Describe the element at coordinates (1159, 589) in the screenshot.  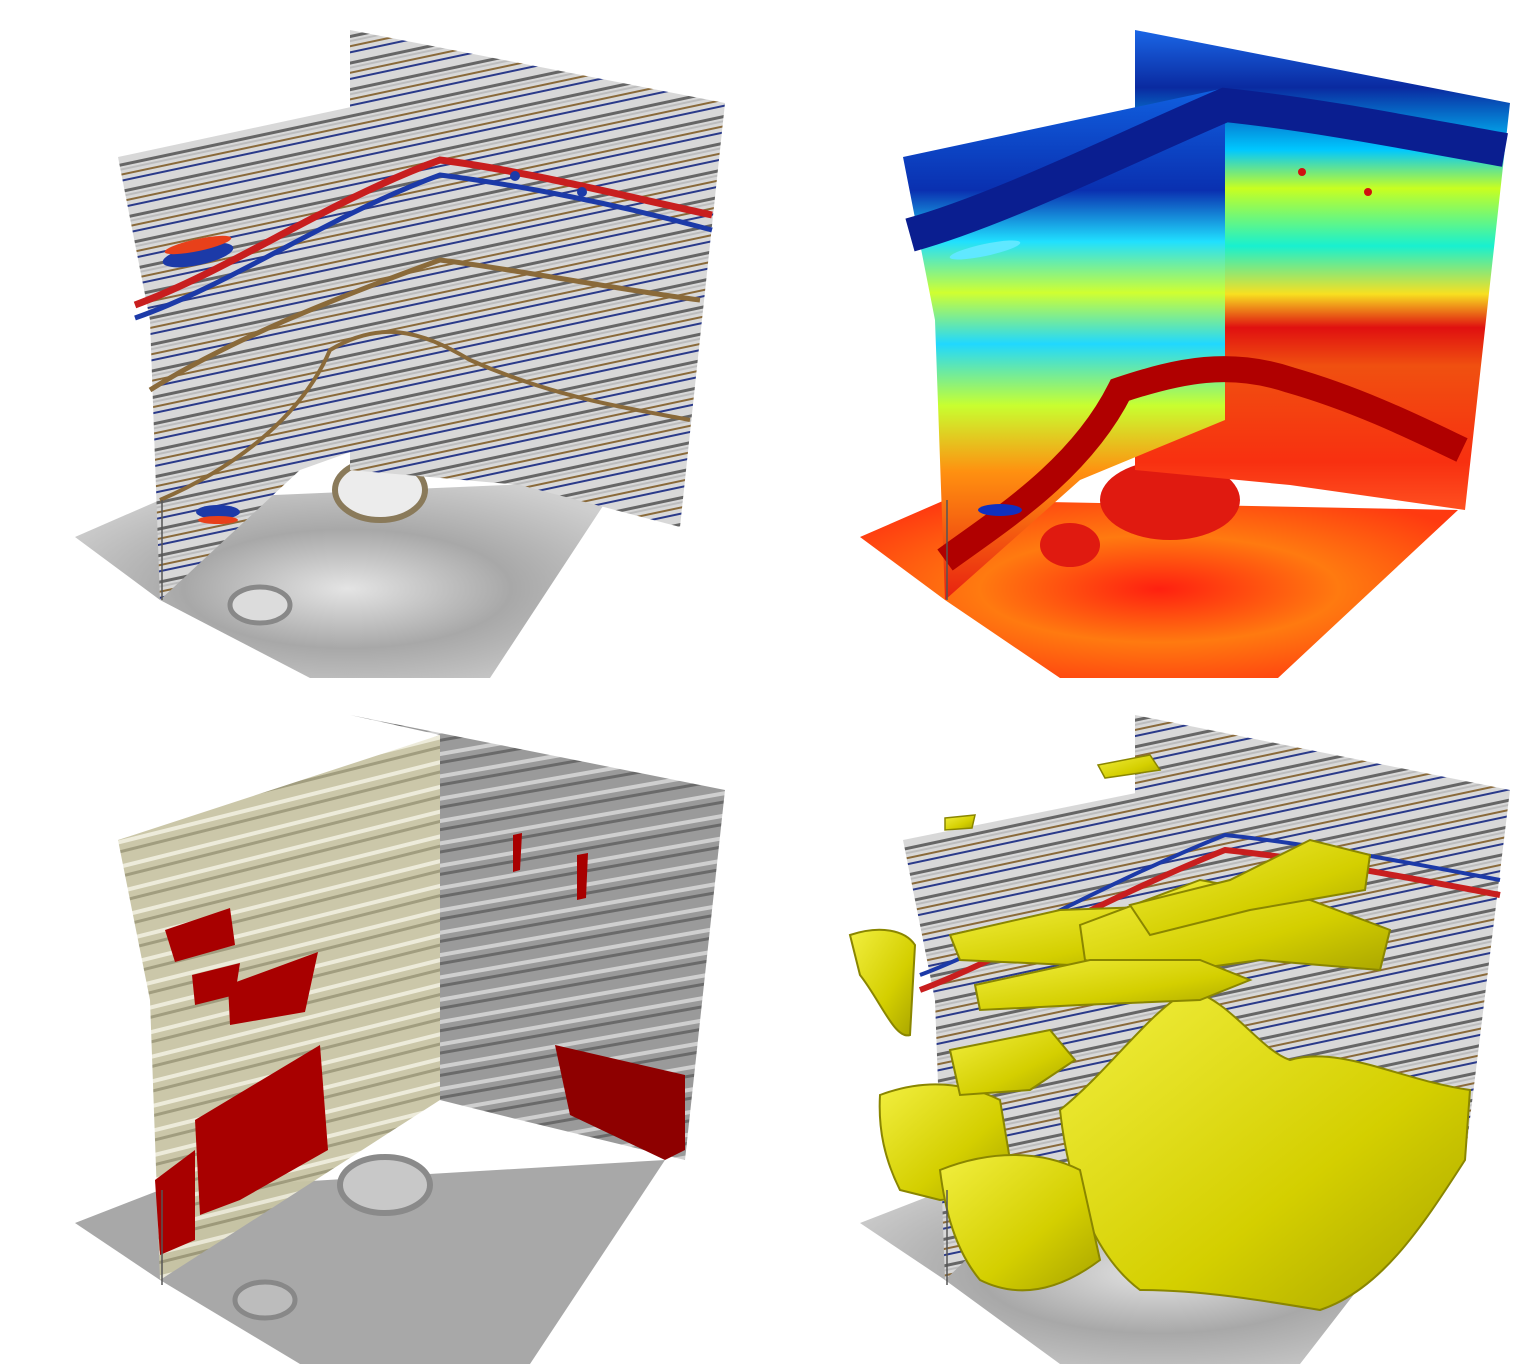
I see `floor-slice` at that location.